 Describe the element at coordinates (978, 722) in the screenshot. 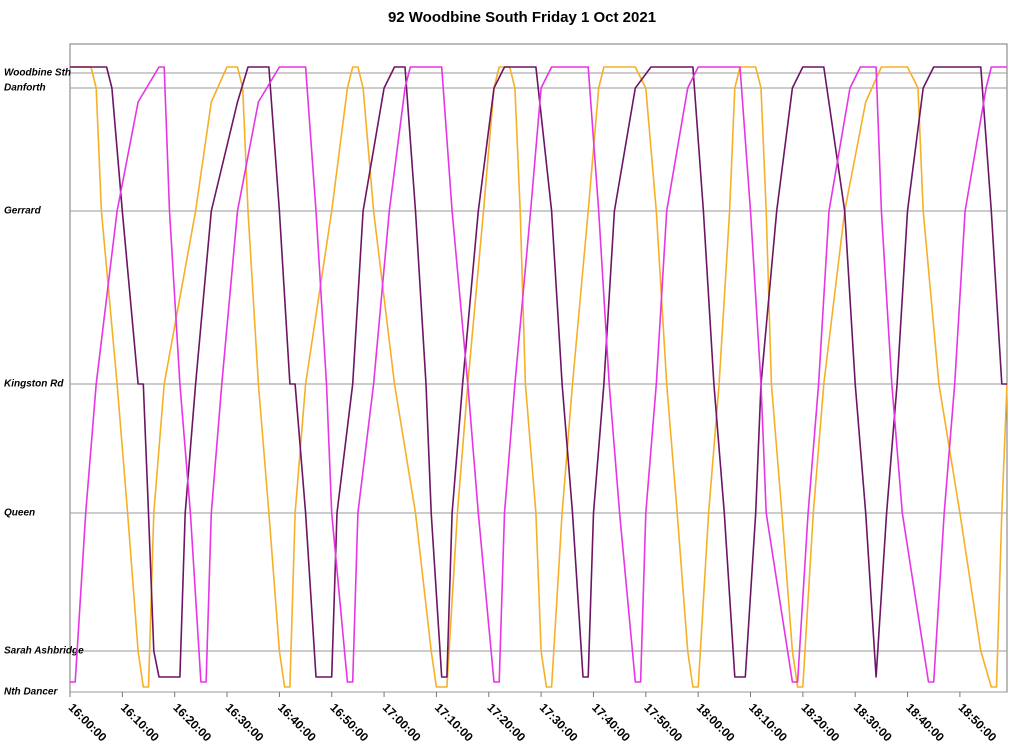

I see `x-tick-label: 18:50:00` at that location.